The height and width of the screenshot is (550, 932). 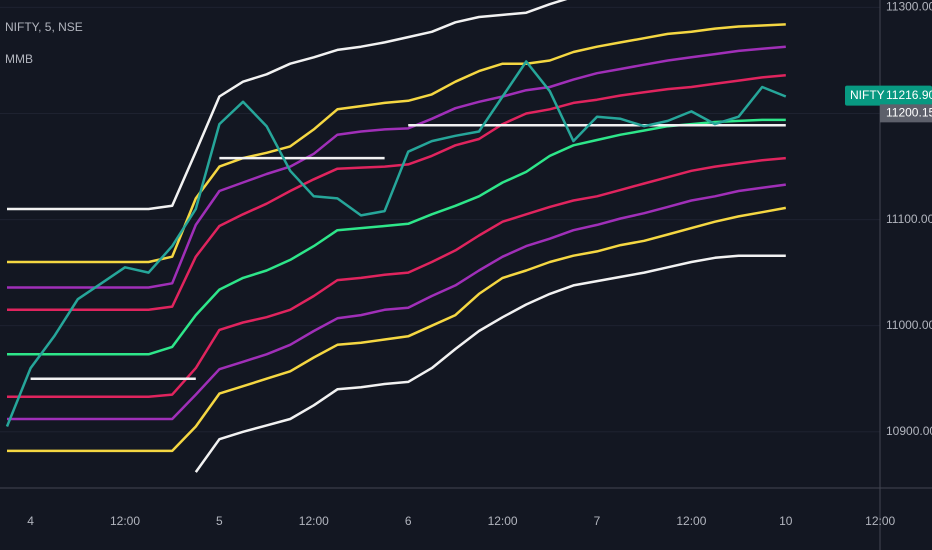 What do you see at coordinates (909, 95) in the screenshot?
I see `last-price-label: 11216.90` at bounding box center [909, 95].